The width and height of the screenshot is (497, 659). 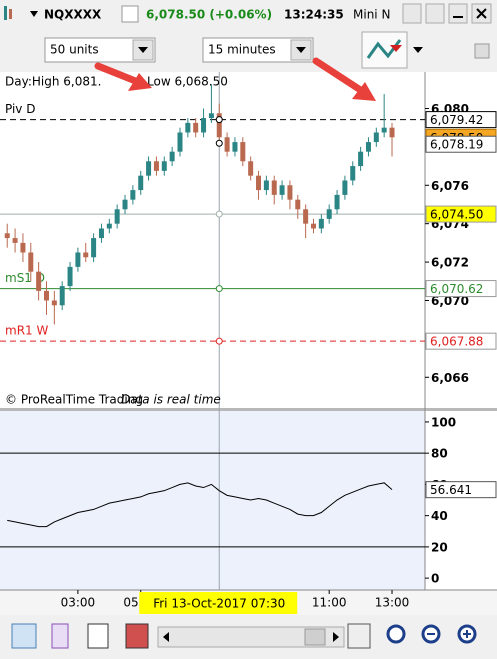 I want to click on list-tool, so click(x=98, y=636).